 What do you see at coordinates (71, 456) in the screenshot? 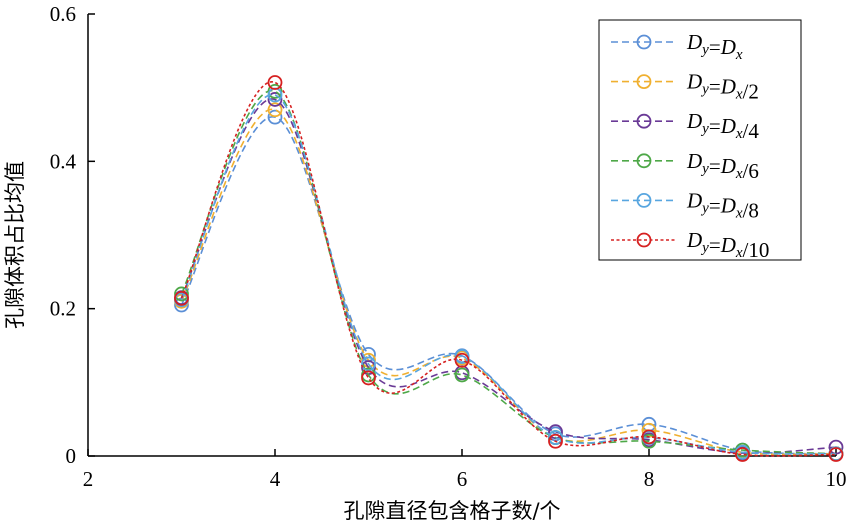
I see `y-tick-label: 0` at bounding box center [71, 456].